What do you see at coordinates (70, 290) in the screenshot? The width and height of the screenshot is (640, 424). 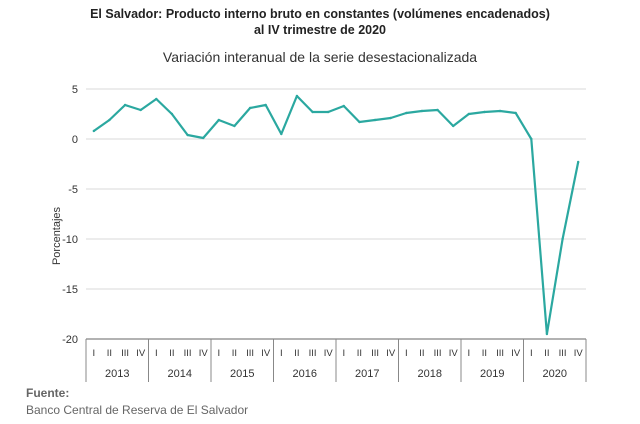 I see `y-tick-label: -15` at bounding box center [70, 290].